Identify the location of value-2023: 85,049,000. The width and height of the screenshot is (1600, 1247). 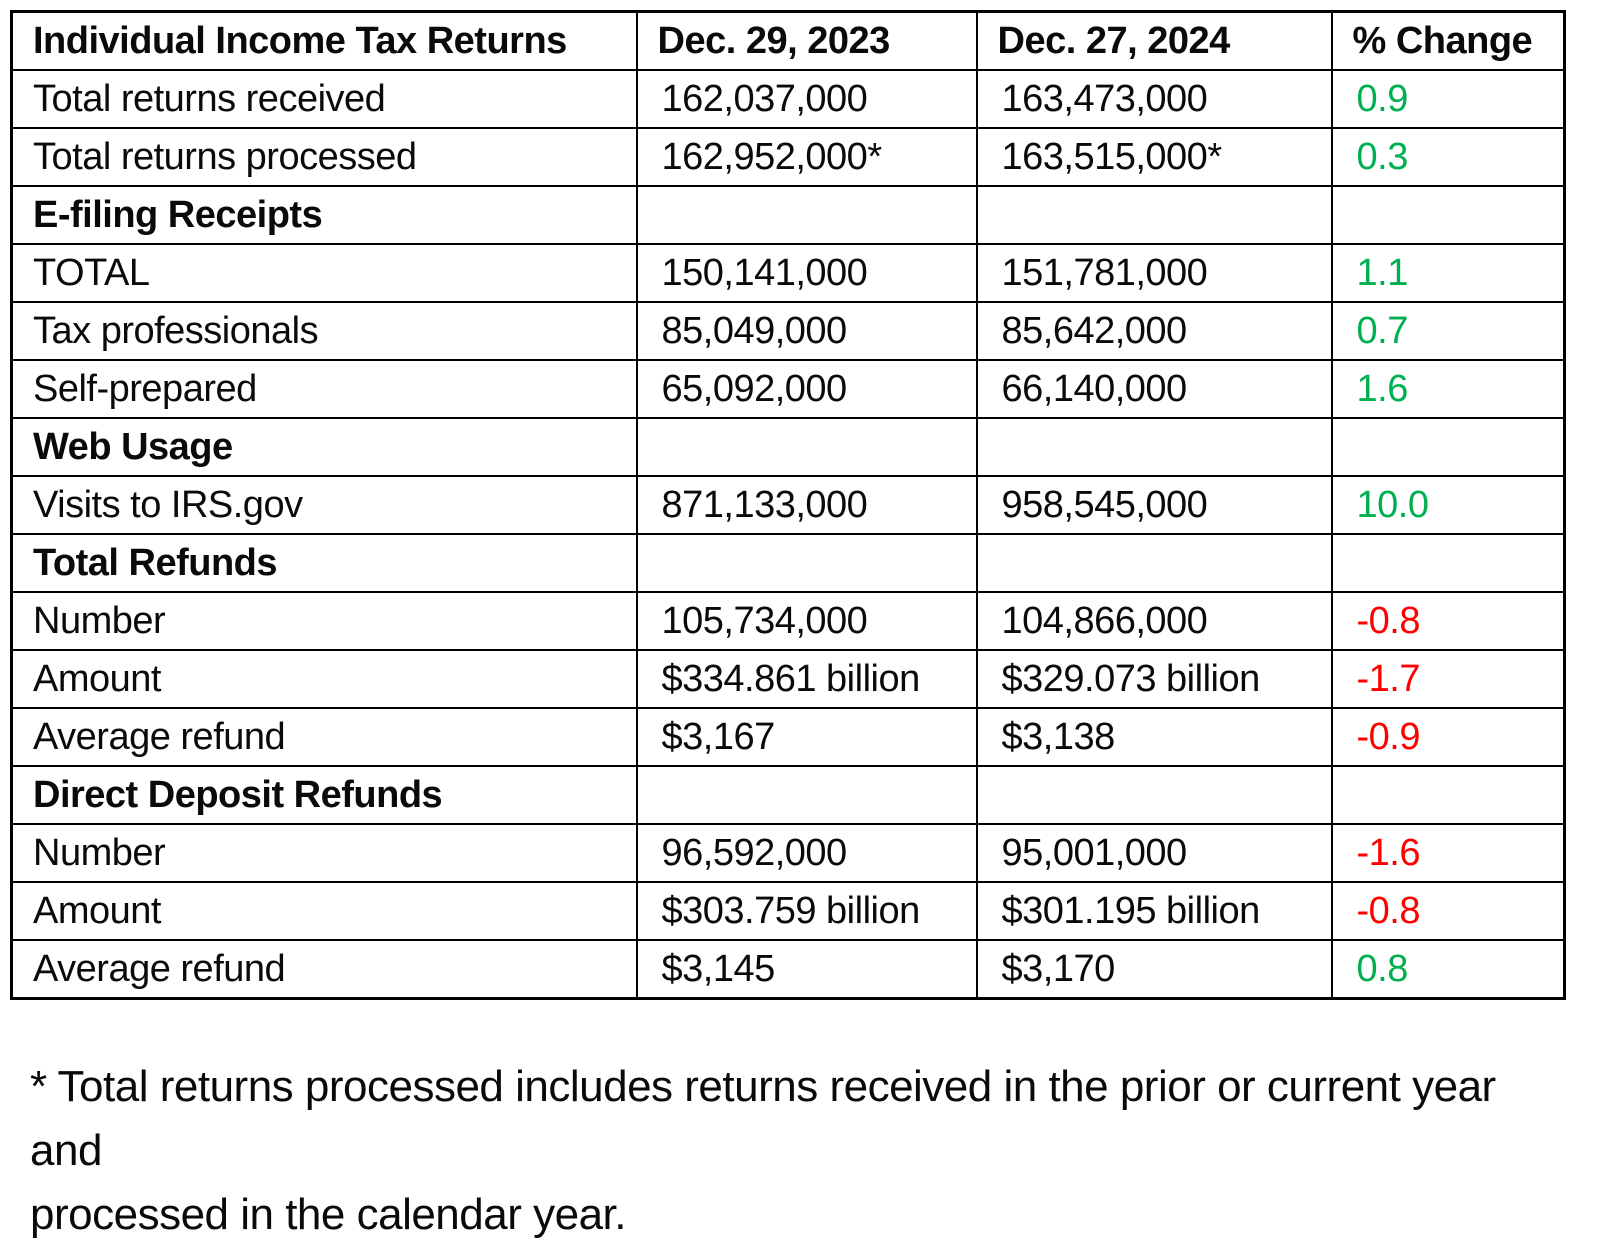
(806, 331).